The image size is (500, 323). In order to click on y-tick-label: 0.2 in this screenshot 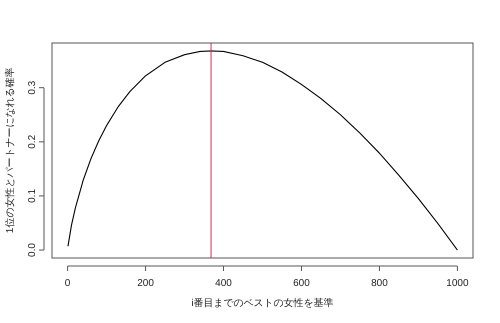, I will do `click(32, 141)`.